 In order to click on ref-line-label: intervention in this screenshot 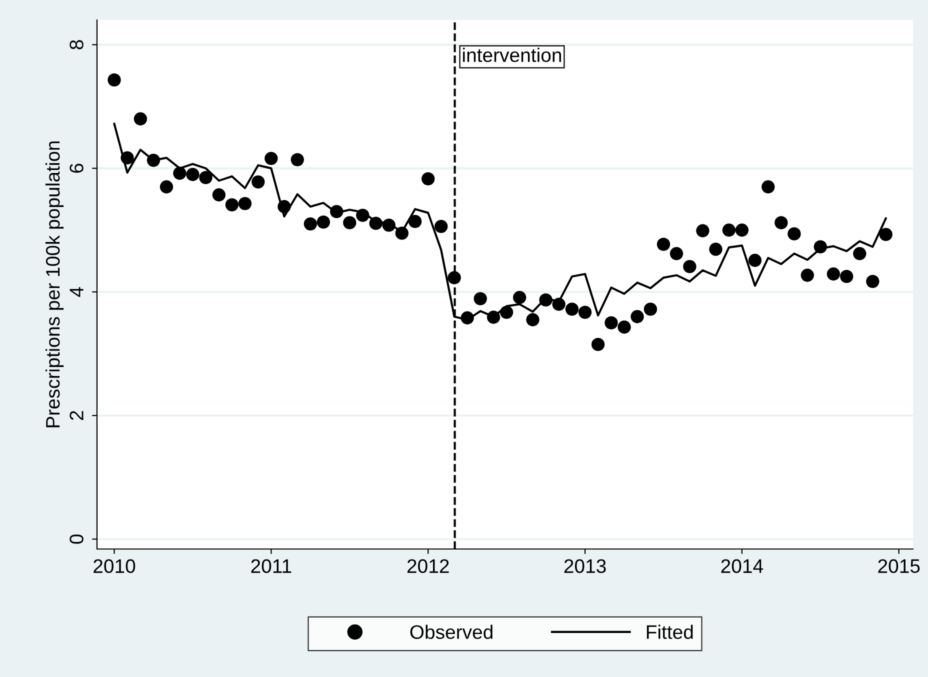, I will do `click(512, 55)`.